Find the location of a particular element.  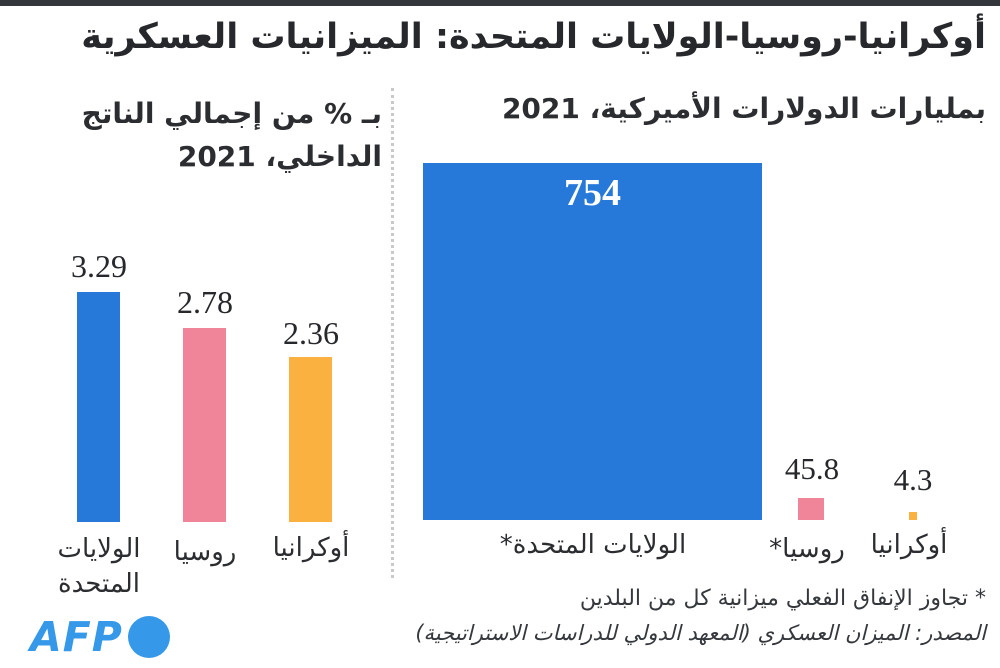

category-label-ukraine-dollars: أوكرانيا is located at coordinates (909, 545).